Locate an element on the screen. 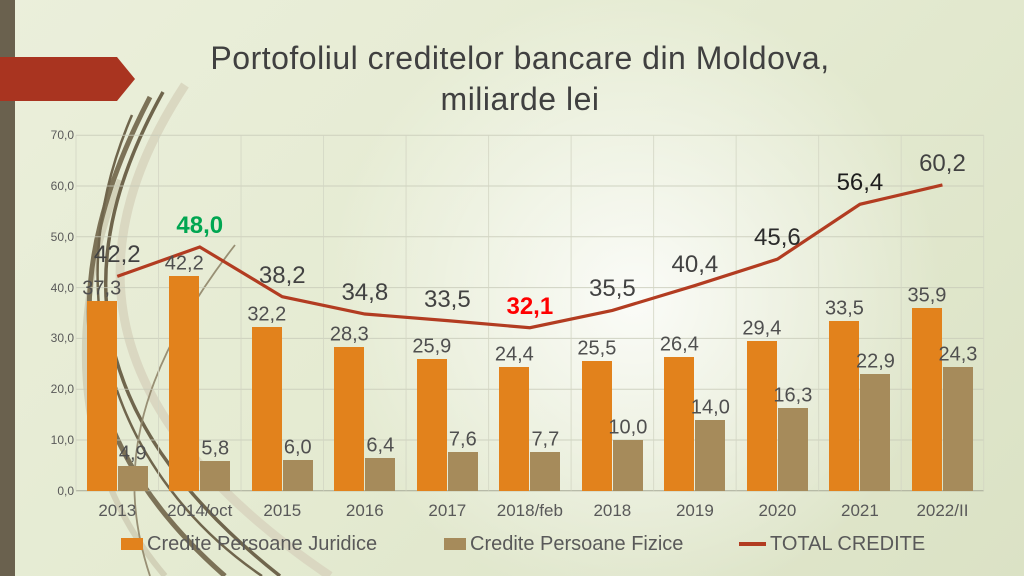 The height and width of the screenshot is (576, 1024). bar-label-fizice: 7,6 is located at coordinates (462, 439).